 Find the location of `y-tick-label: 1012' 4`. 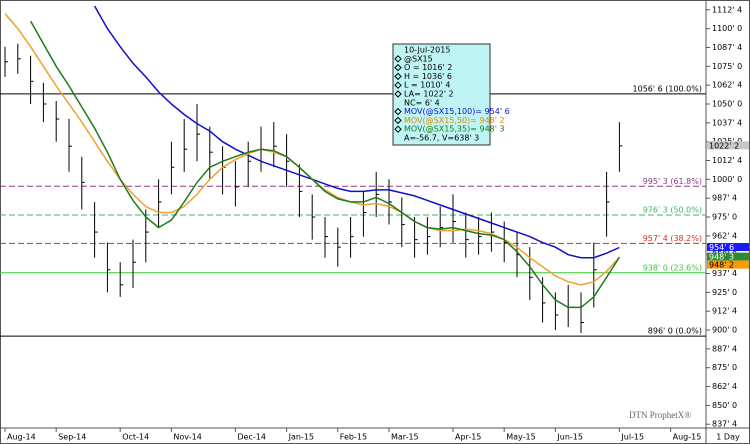

y-tick-label: 1012' 4 is located at coordinates (727, 160).